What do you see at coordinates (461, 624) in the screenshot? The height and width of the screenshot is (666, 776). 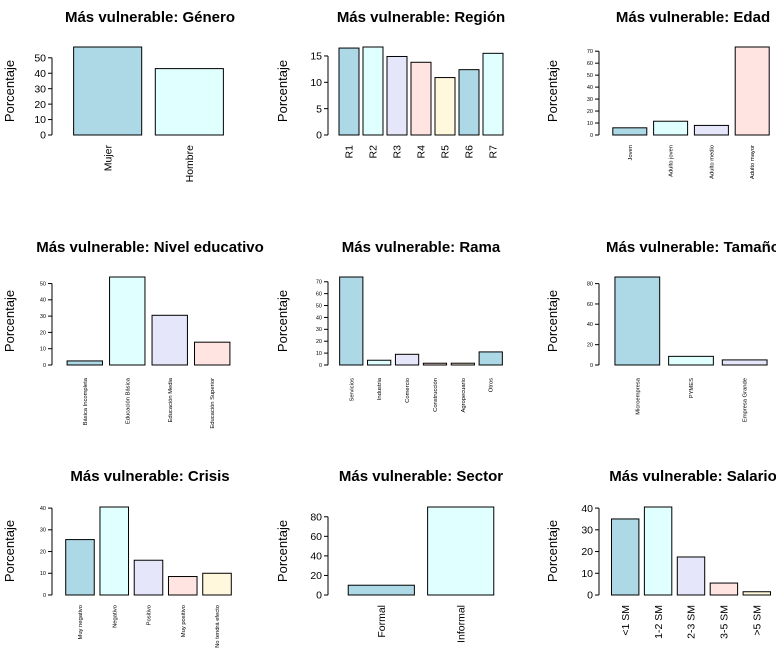 I see `category-label: Informal` at bounding box center [461, 624].